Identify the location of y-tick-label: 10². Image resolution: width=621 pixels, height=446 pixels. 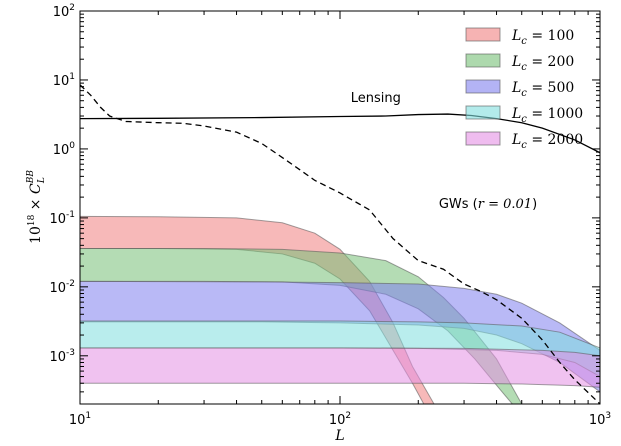
(64, 11).